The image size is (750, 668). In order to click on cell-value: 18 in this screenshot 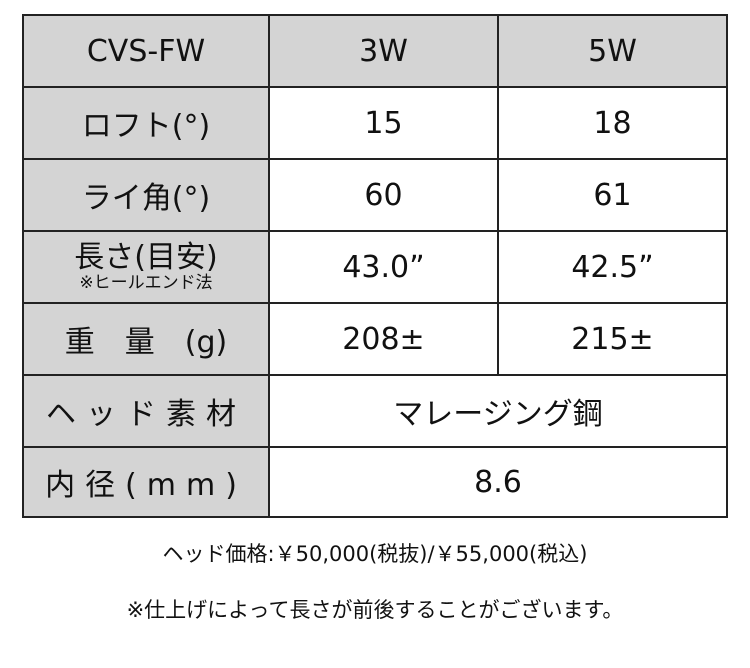, I will do `click(612, 123)`.